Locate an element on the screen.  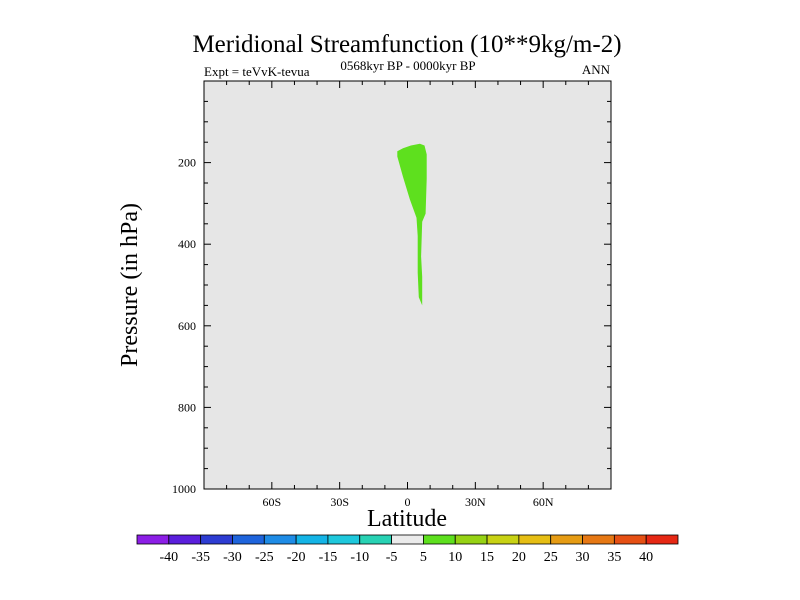
colorbar-label: -5 is located at coordinates (392, 557).